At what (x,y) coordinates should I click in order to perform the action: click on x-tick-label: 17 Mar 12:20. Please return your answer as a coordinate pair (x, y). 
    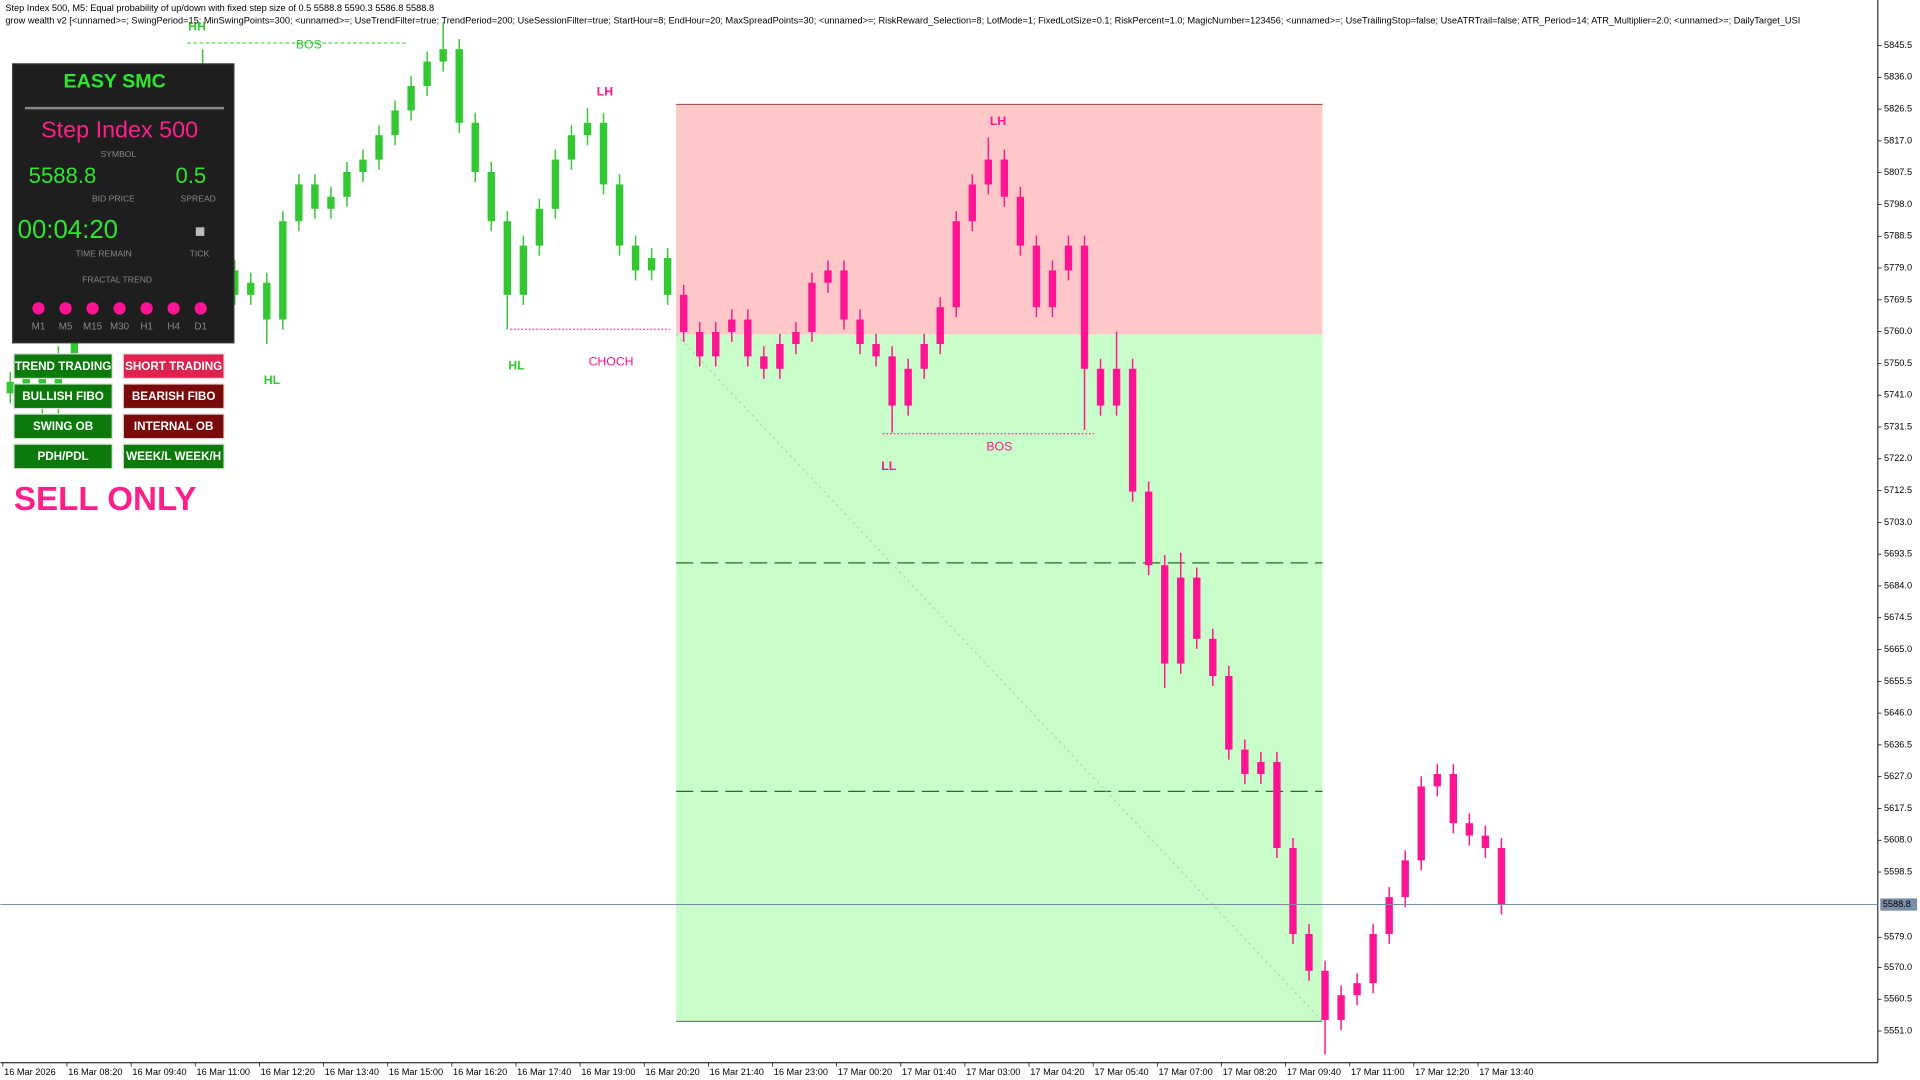
    Looking at the image, I should click on (1442, 1072).